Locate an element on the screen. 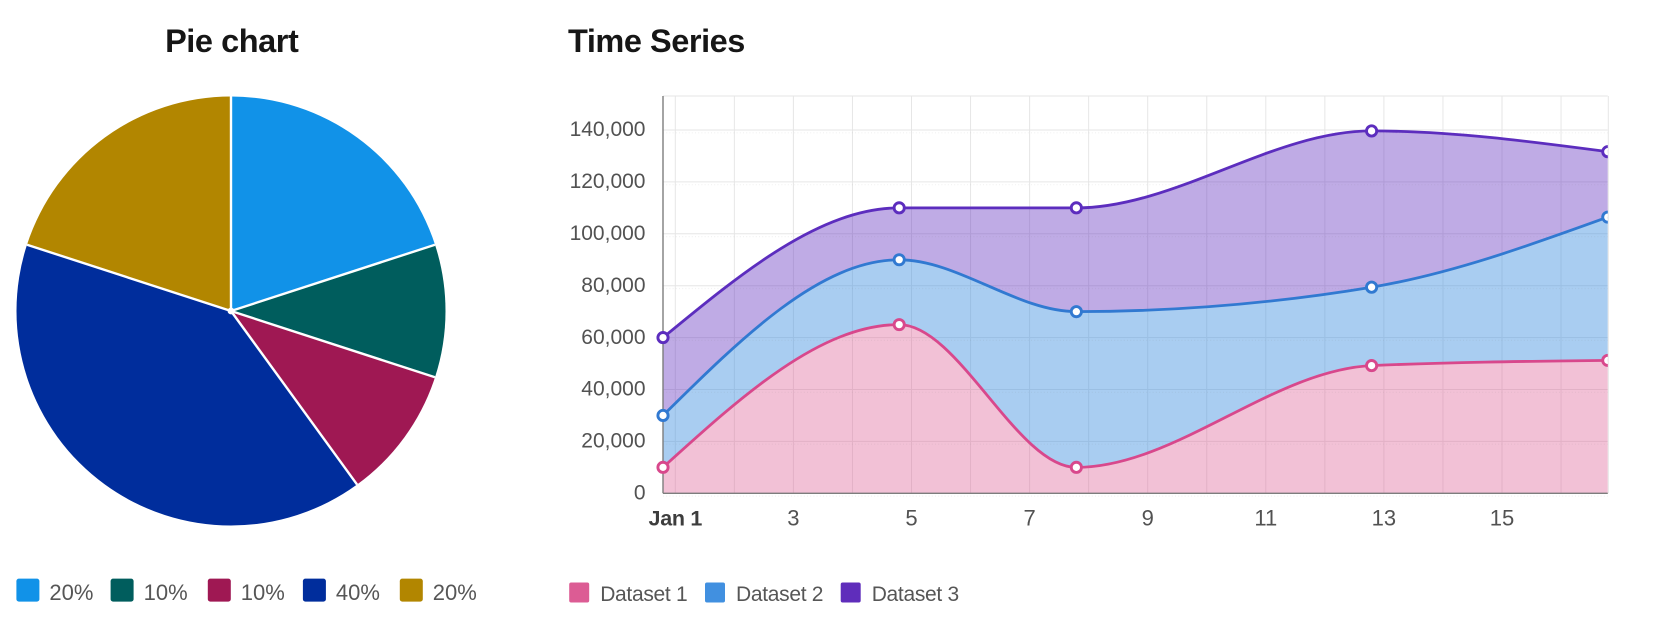  svg-text: 140,000 is located at coordinates (608, 129).